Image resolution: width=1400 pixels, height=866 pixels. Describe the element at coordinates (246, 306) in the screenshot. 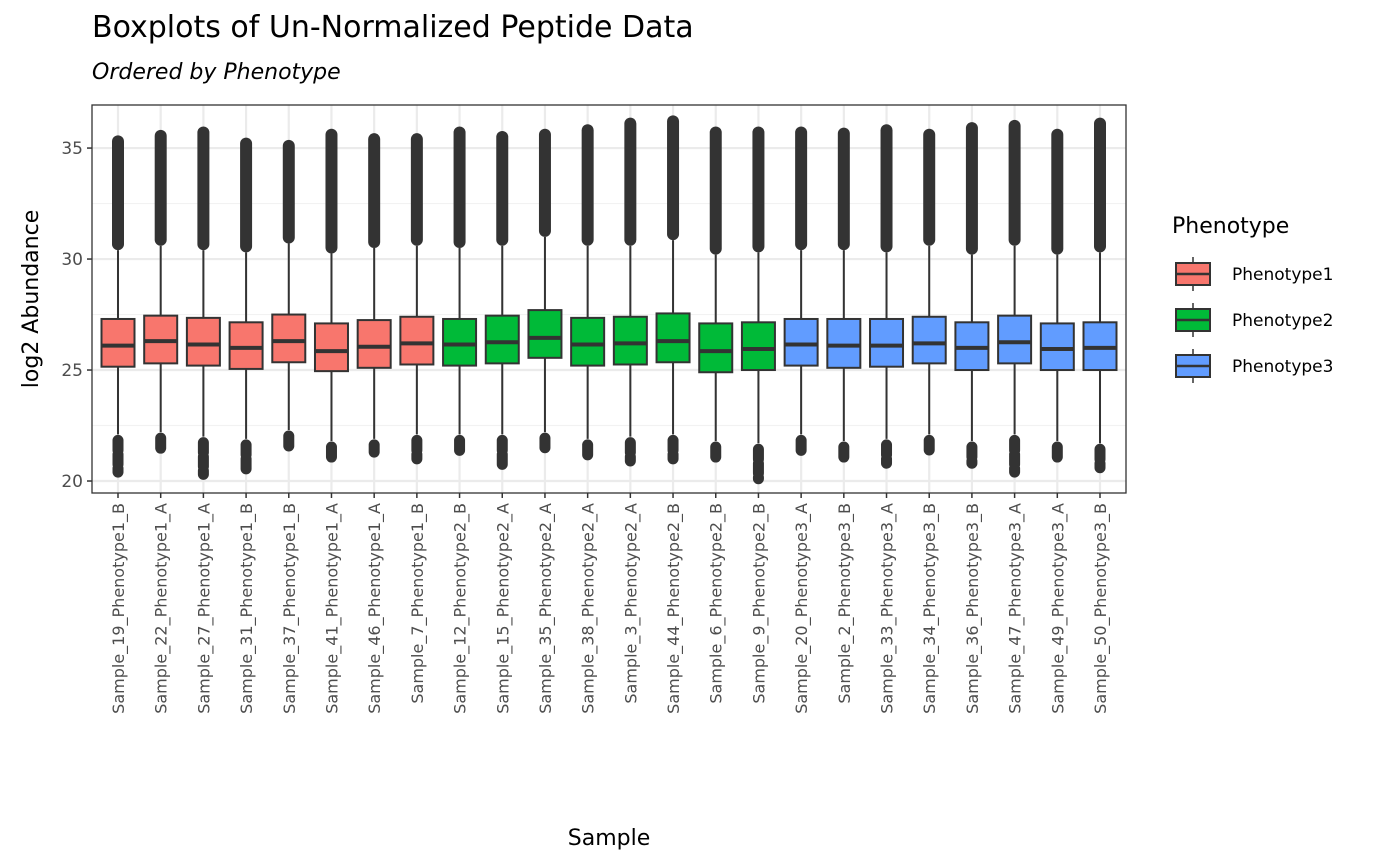

I see `box-Sample_31_Phenotype1_B` at that location.